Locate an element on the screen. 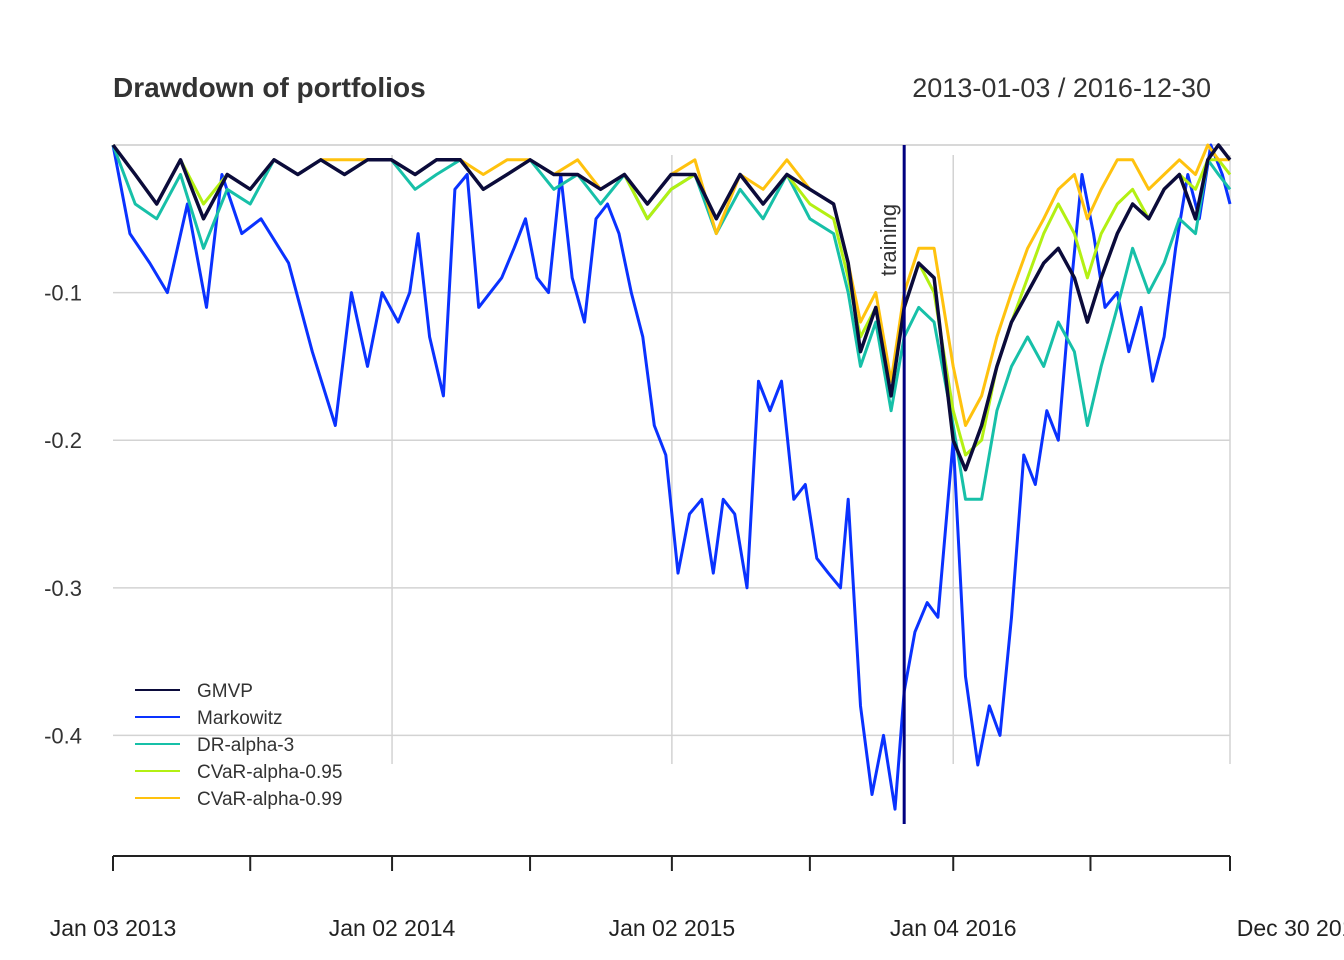  y-tick-label: -0.2 is located at coordinates (63, 440).